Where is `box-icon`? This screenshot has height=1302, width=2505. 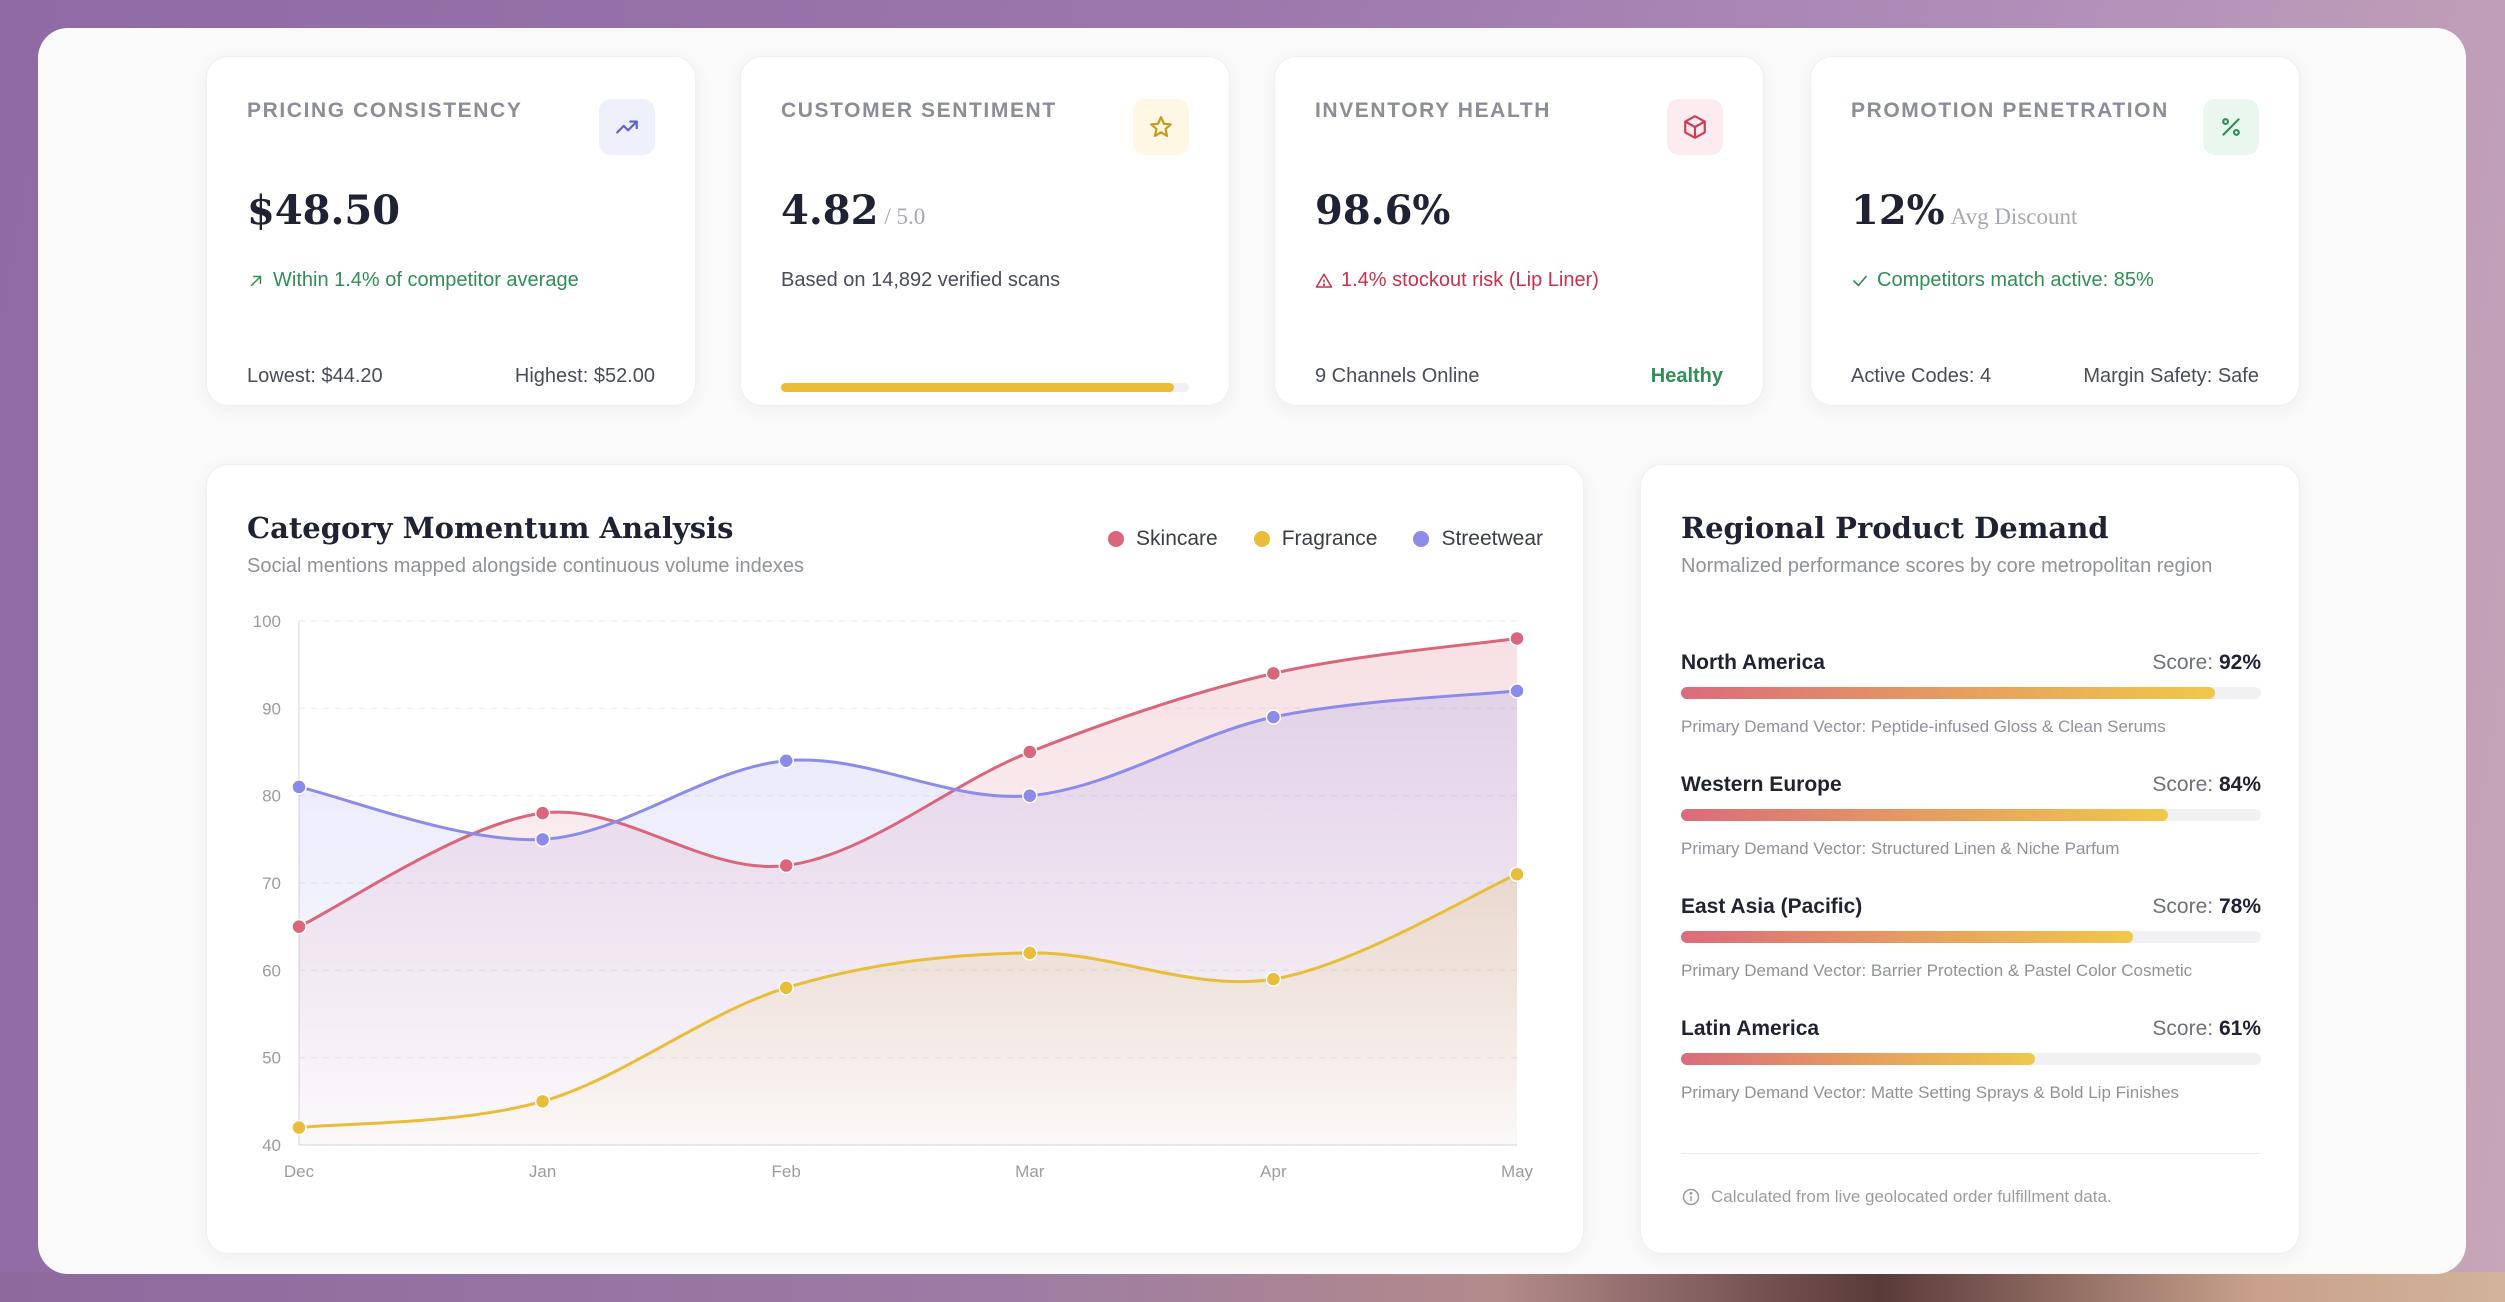
box-icon is located at coordinates (1695, 127).